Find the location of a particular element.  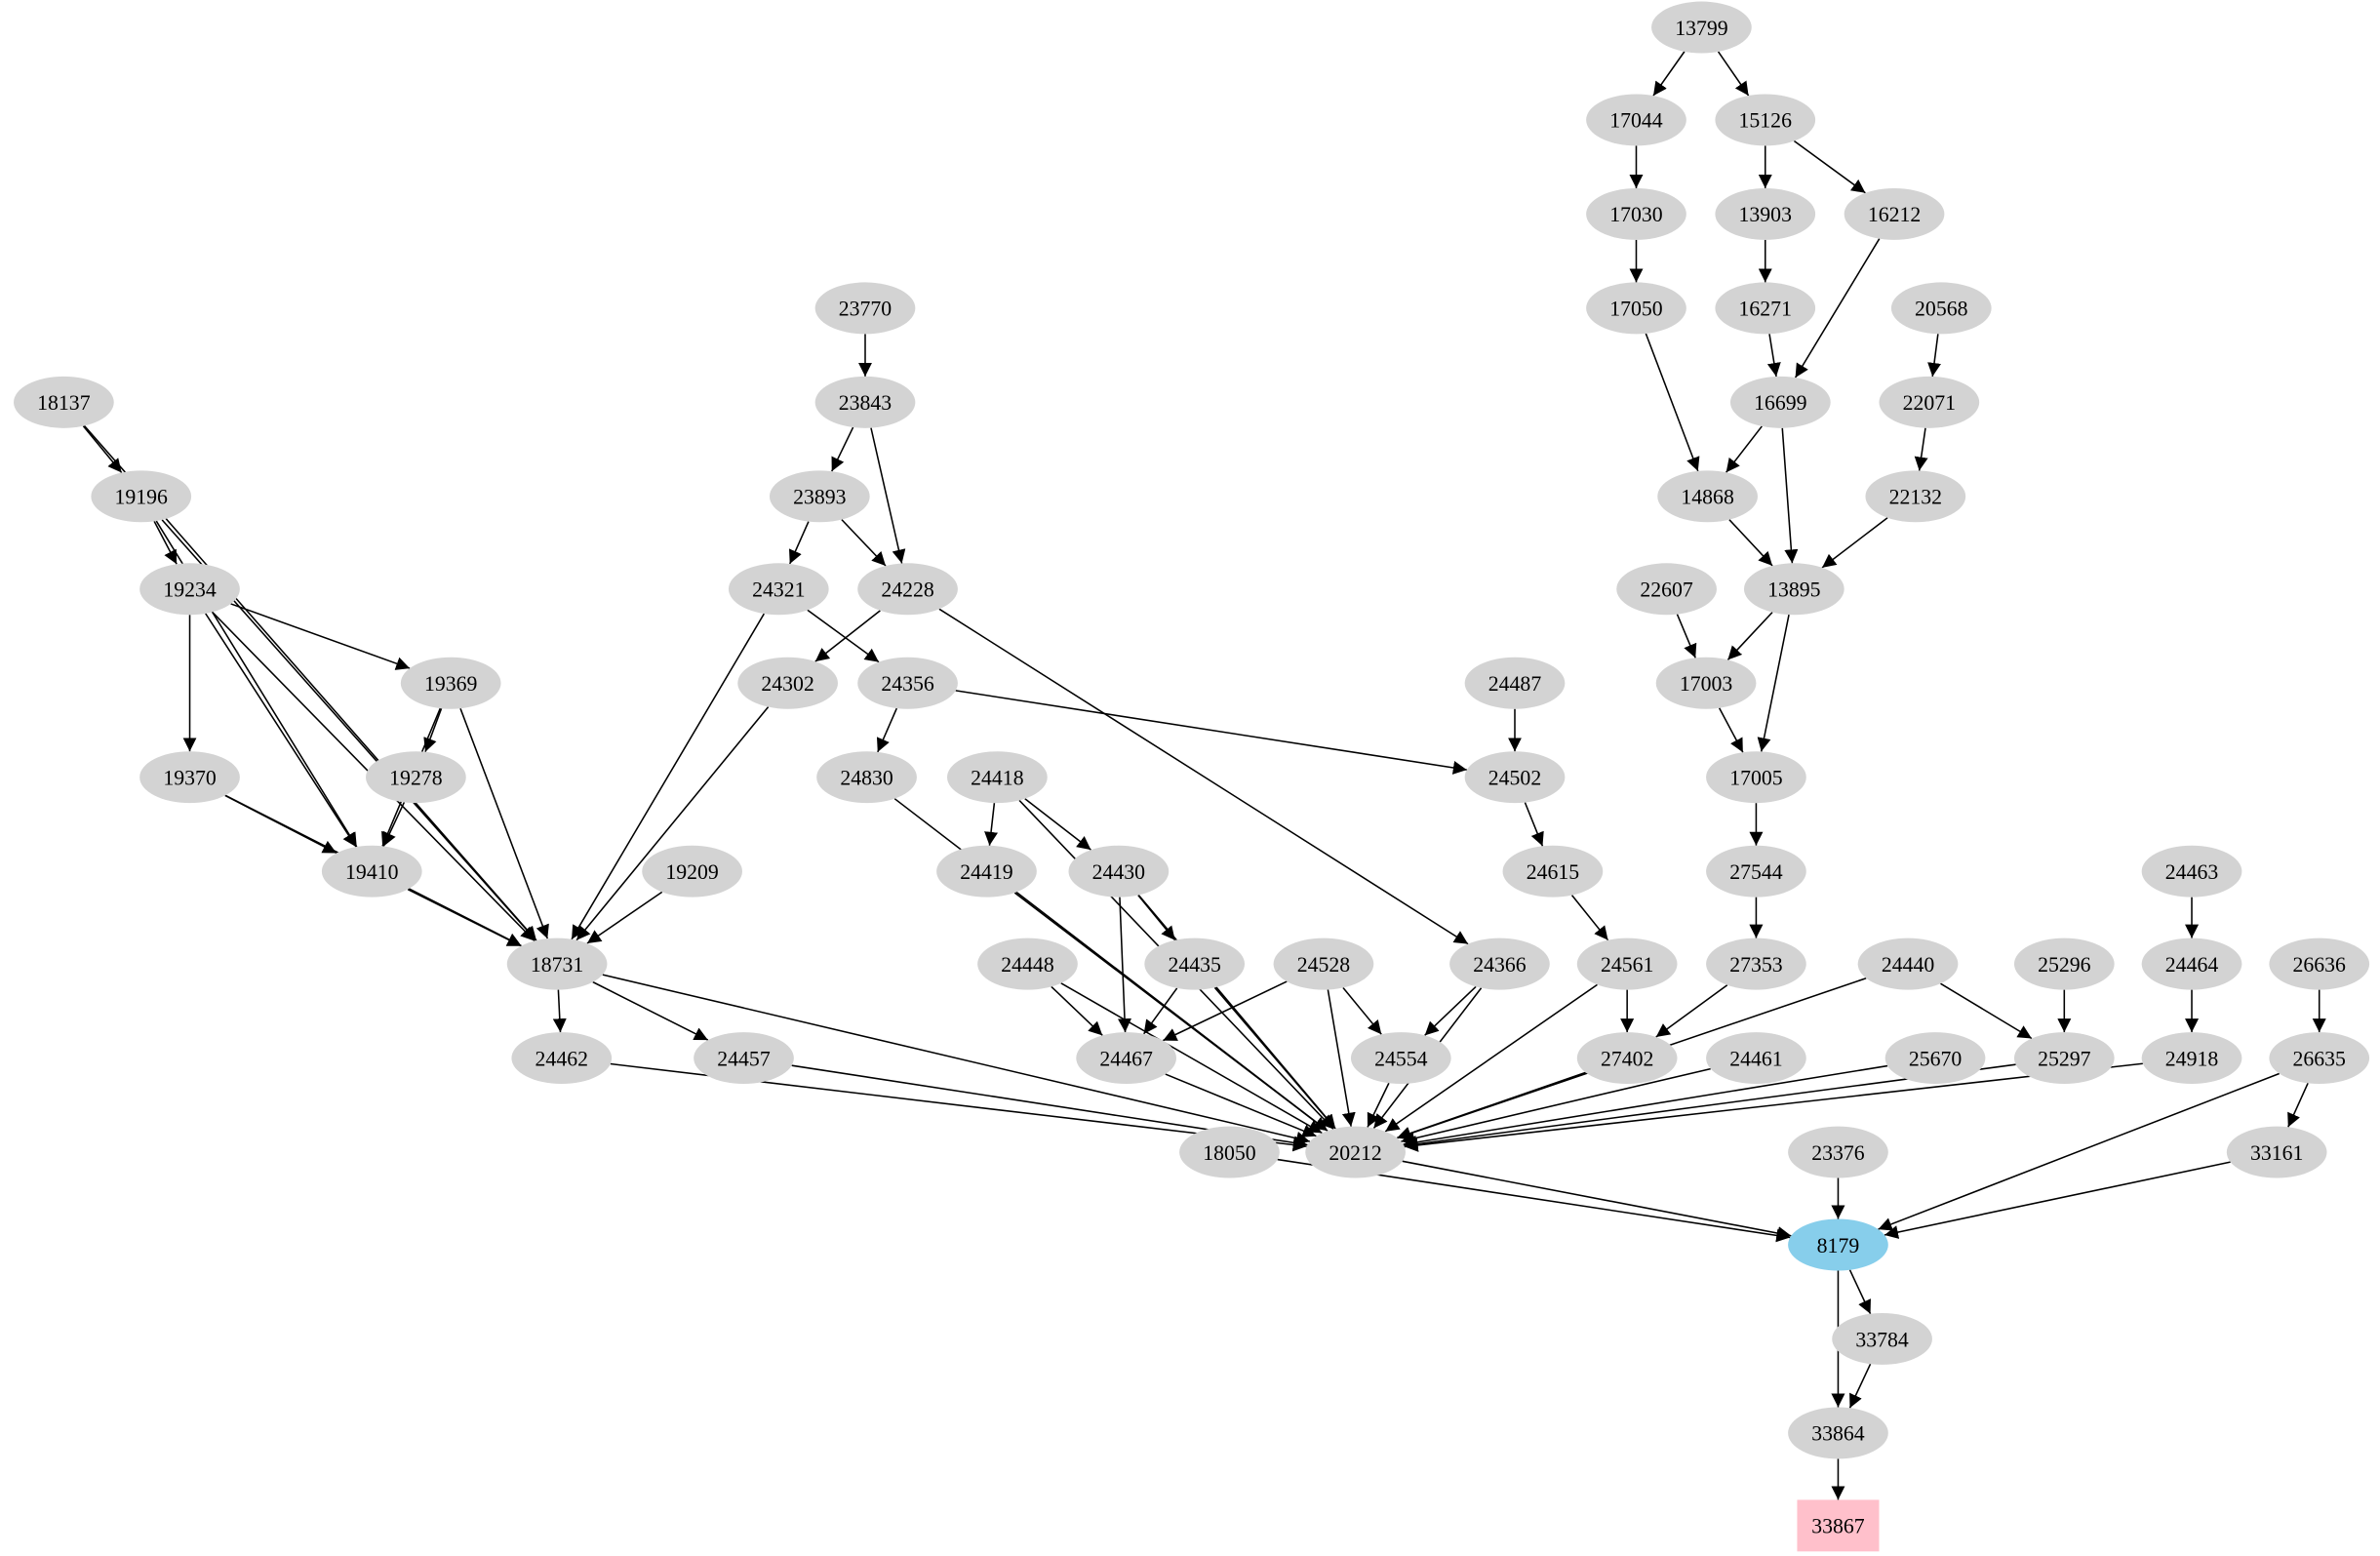

node-24554: 24554 is located at coordinates (1400, 1058).